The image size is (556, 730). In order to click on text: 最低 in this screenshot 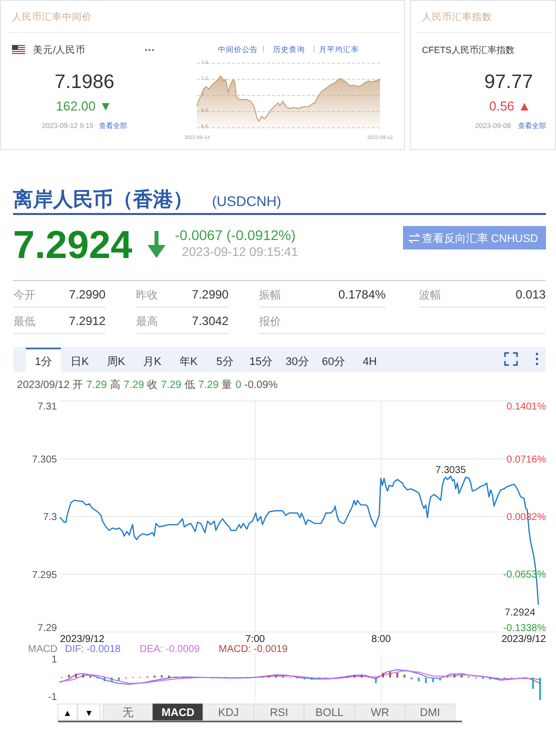, I will do `click(25, 322)`.